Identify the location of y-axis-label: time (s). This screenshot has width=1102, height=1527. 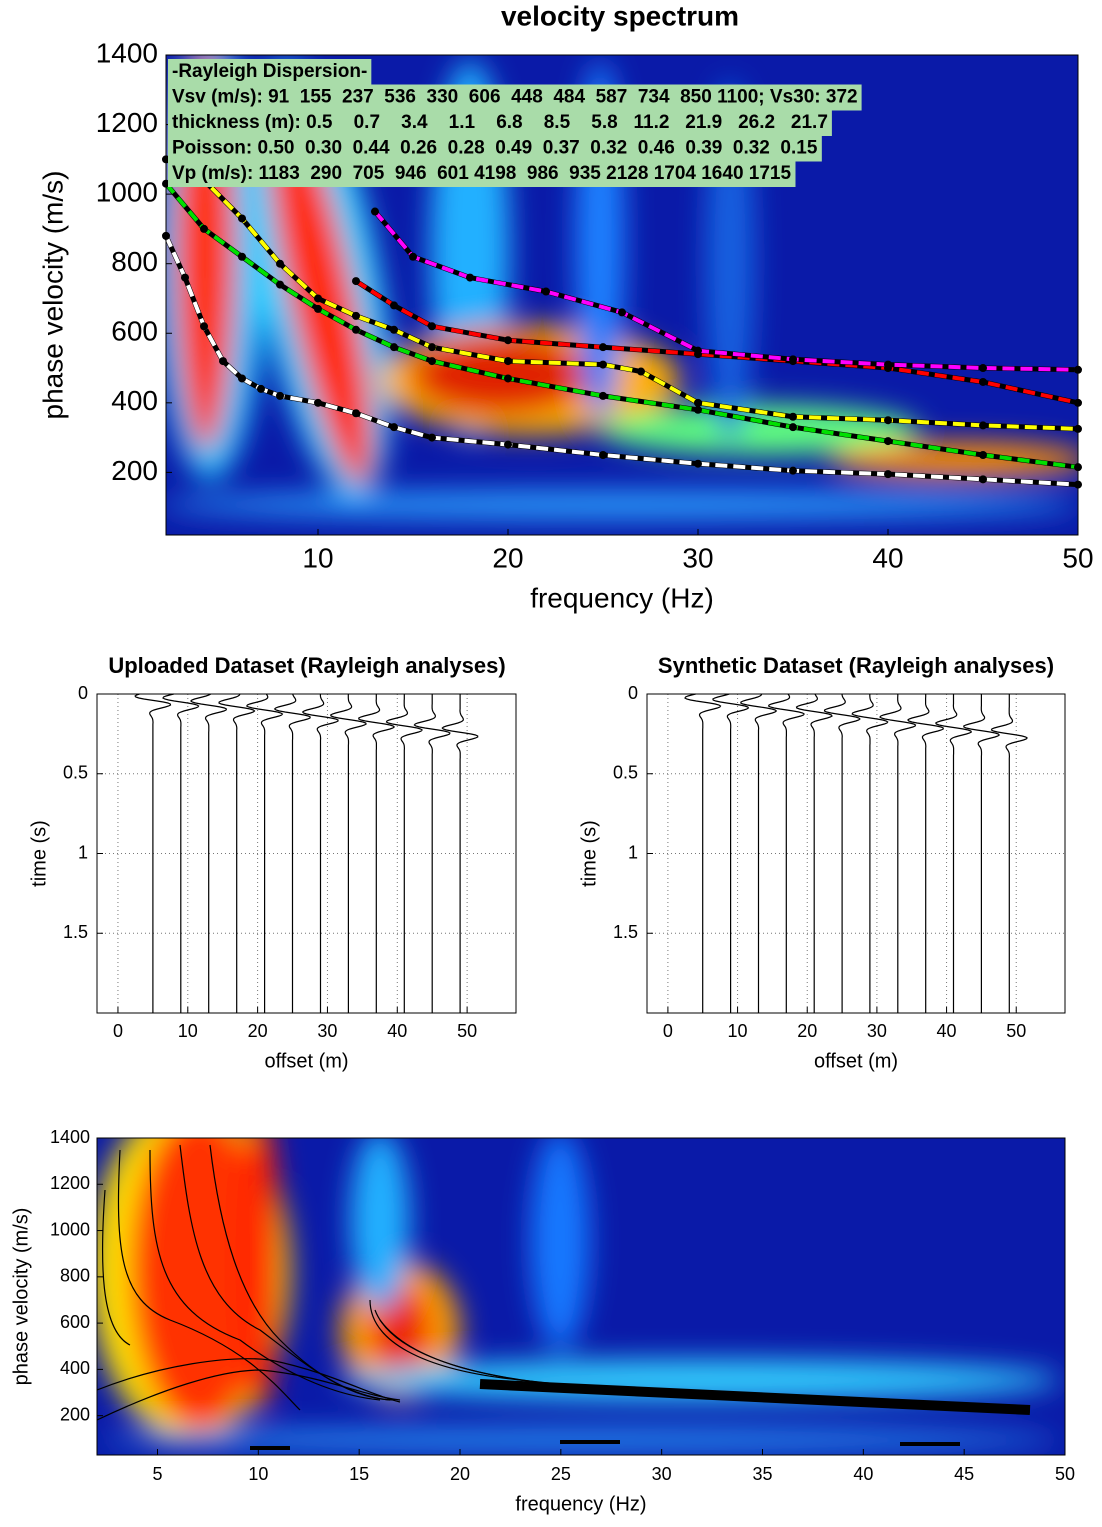
(39, 853).